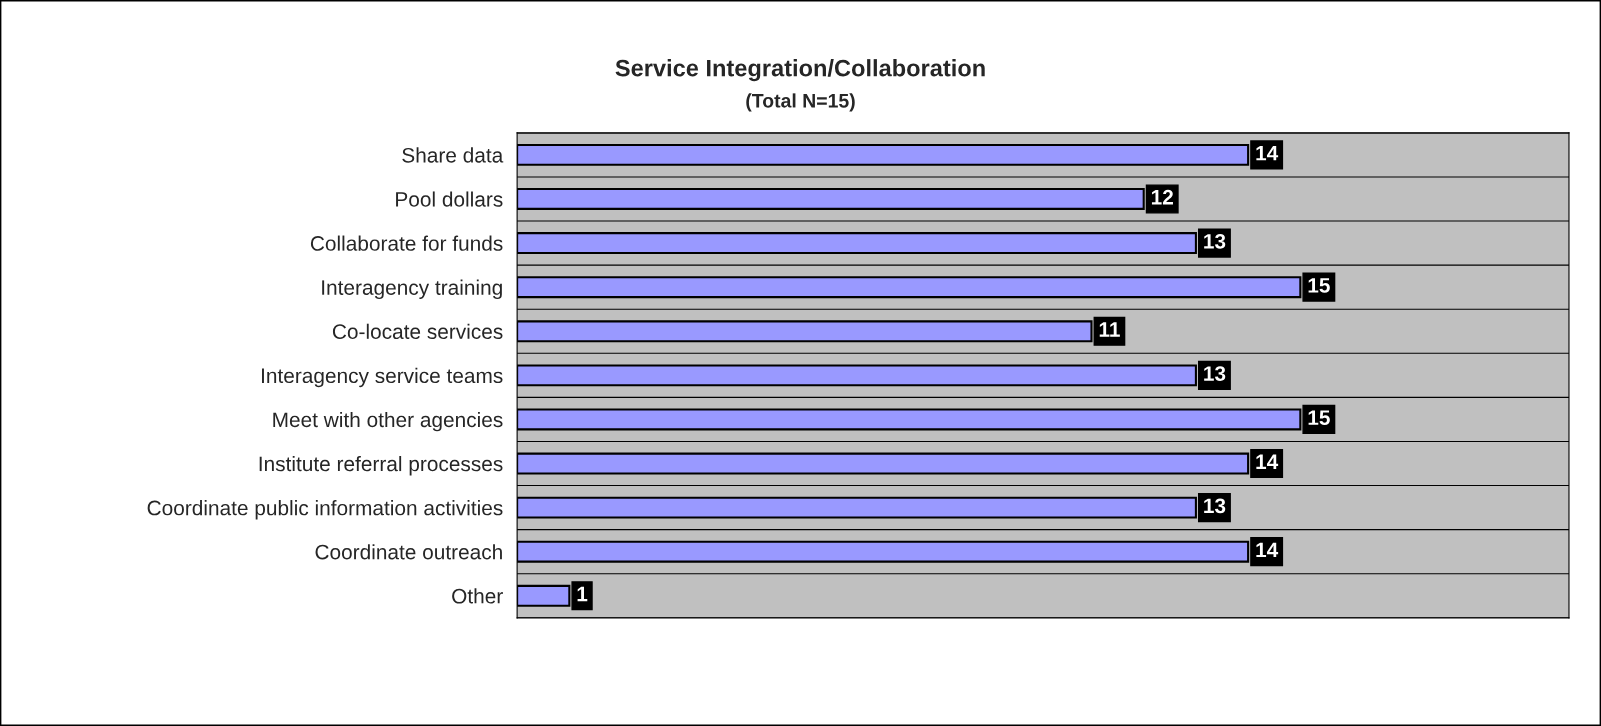  I want to click on y-tick-label: Pool dollars, so click(449, 199).